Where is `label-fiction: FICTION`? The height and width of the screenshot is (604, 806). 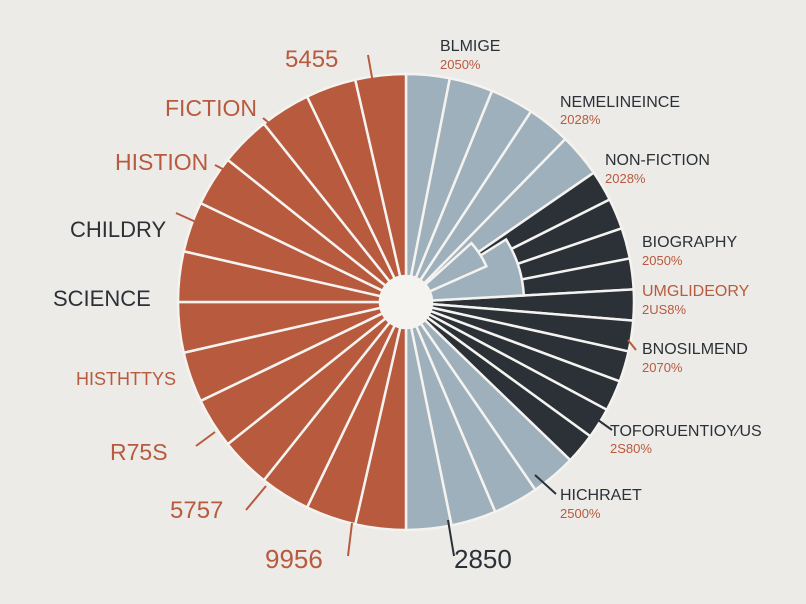 label-fiction: FICTION is located at coordinates (211, 108).